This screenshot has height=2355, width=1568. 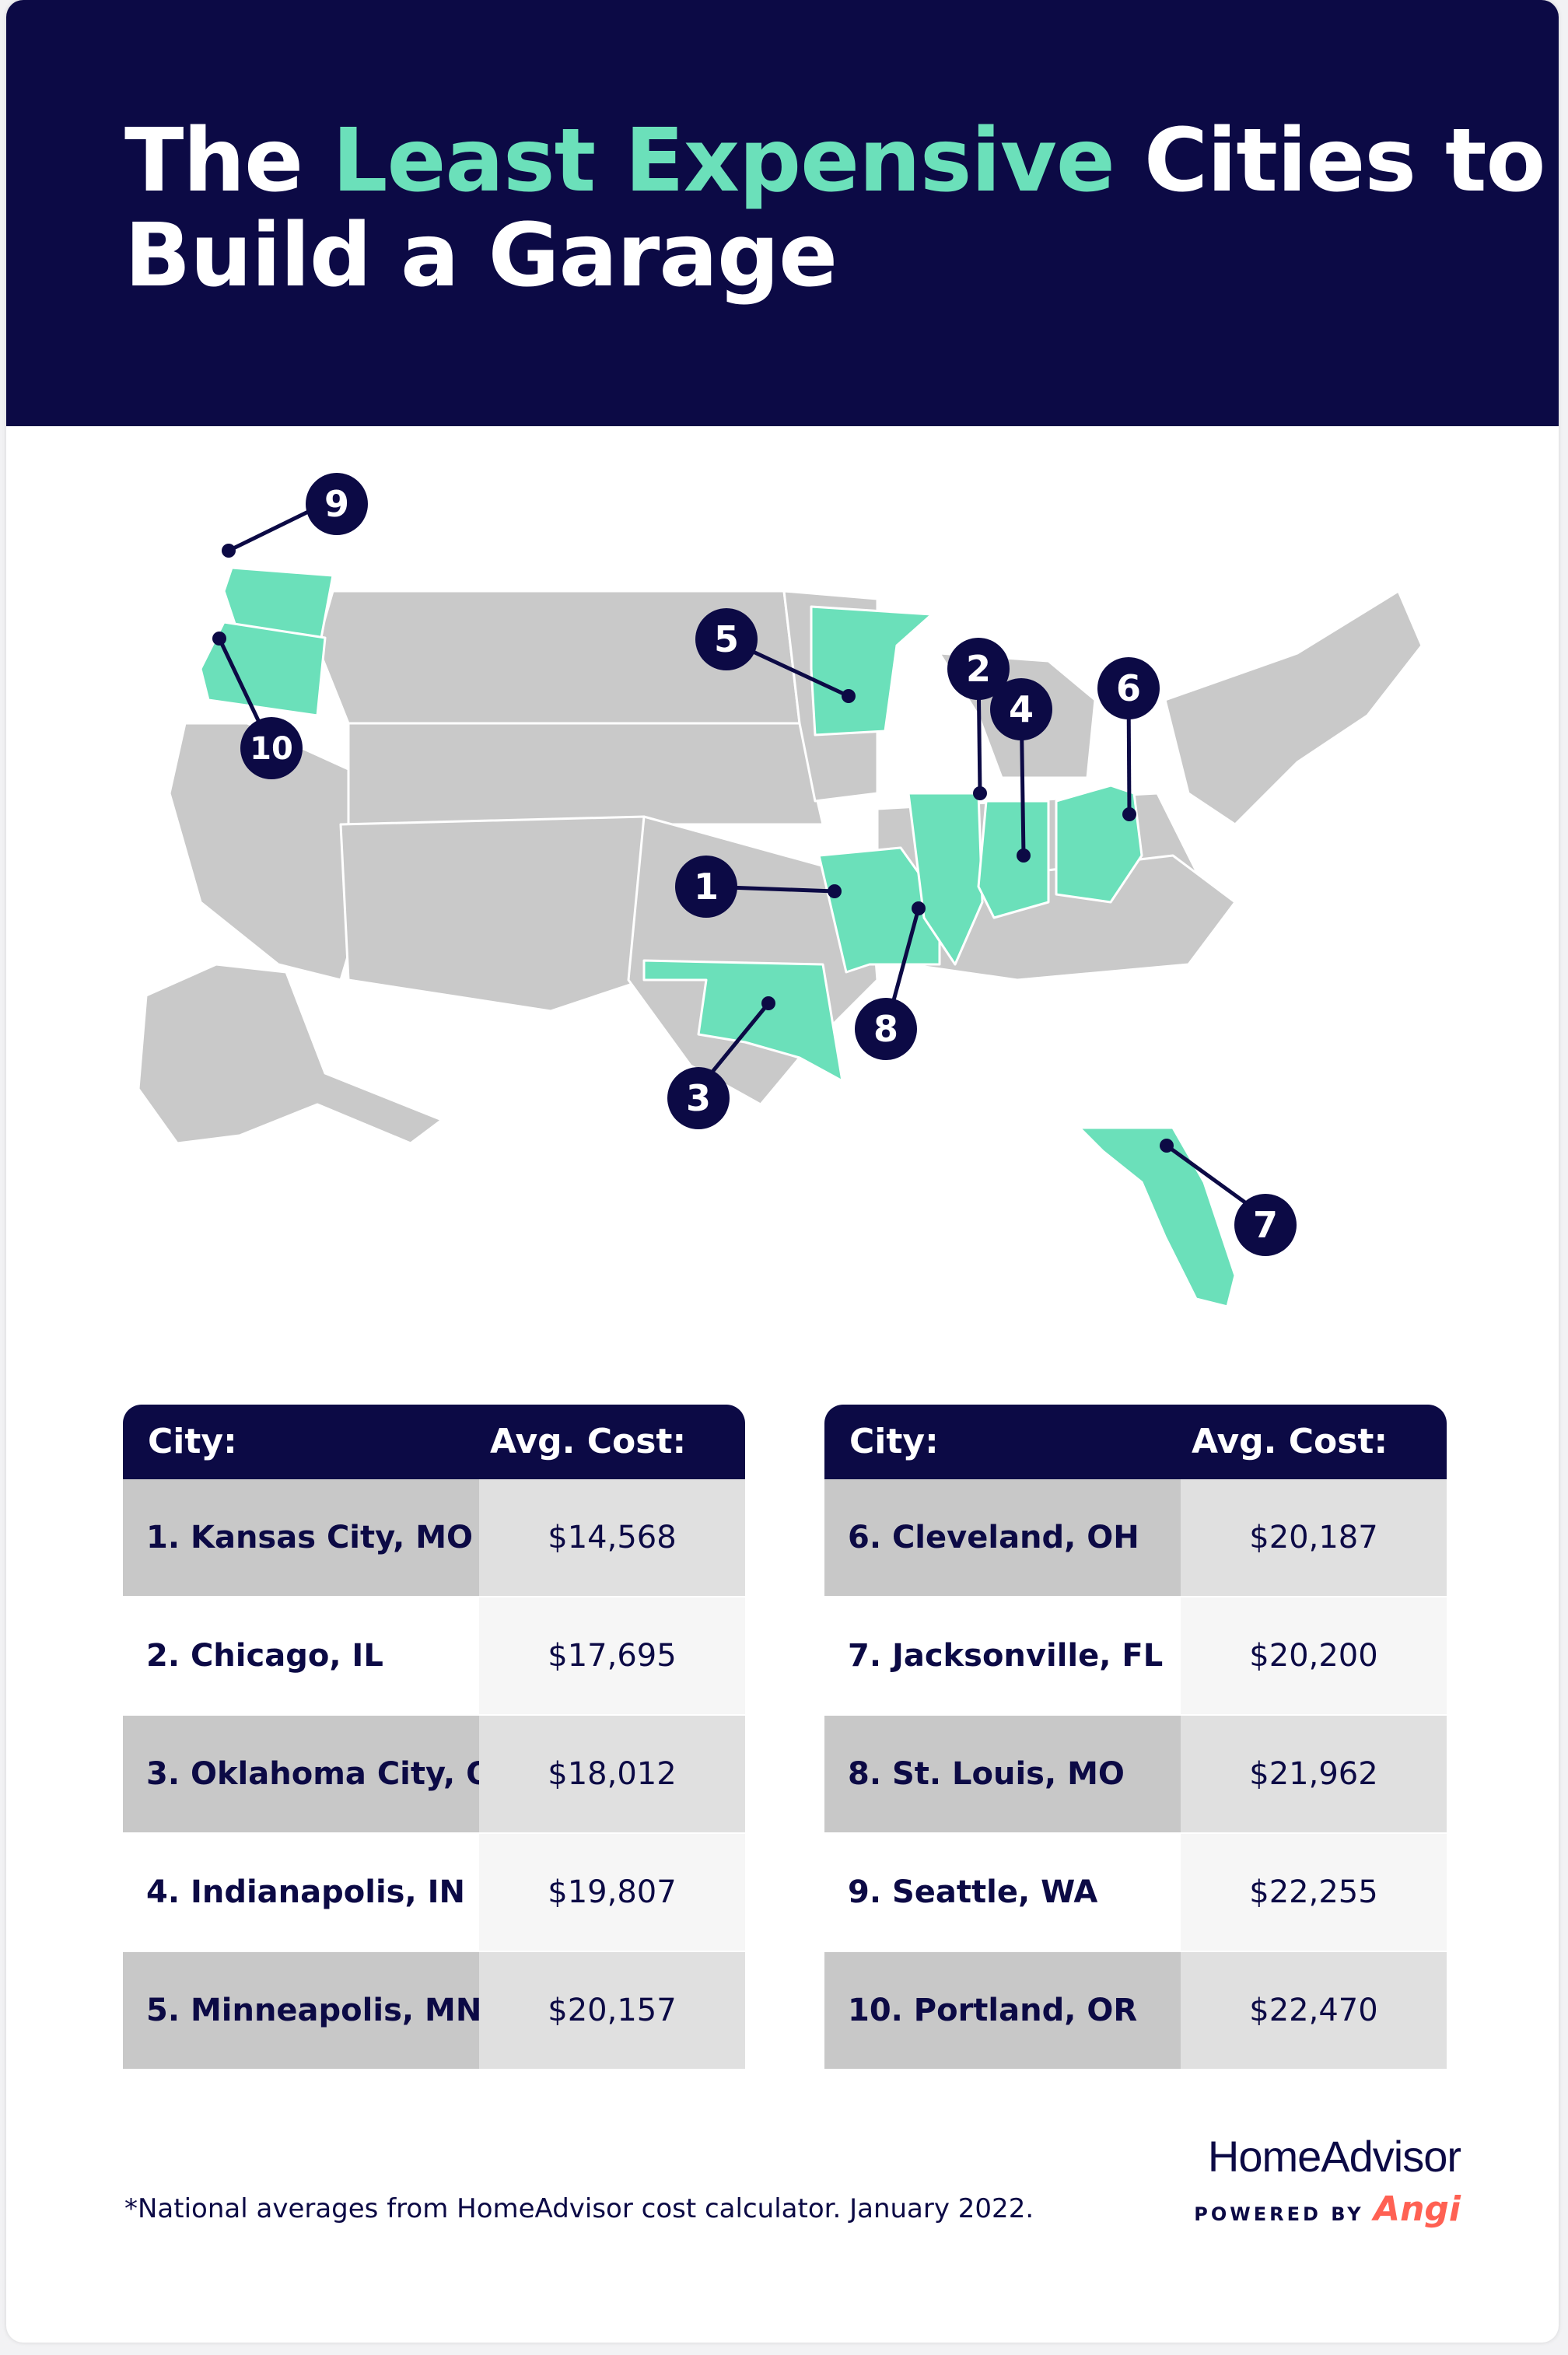 I want to click on marker-10: 10, so click(x=272, y=748).